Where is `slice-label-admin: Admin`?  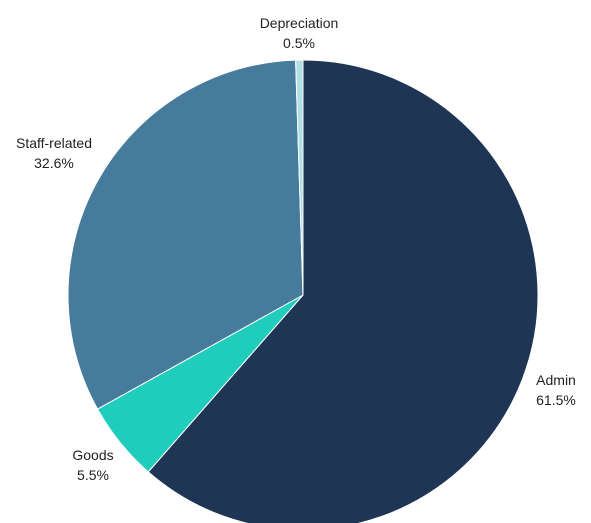 slice-label-admin: Admin is located at coordinates (556, 380).